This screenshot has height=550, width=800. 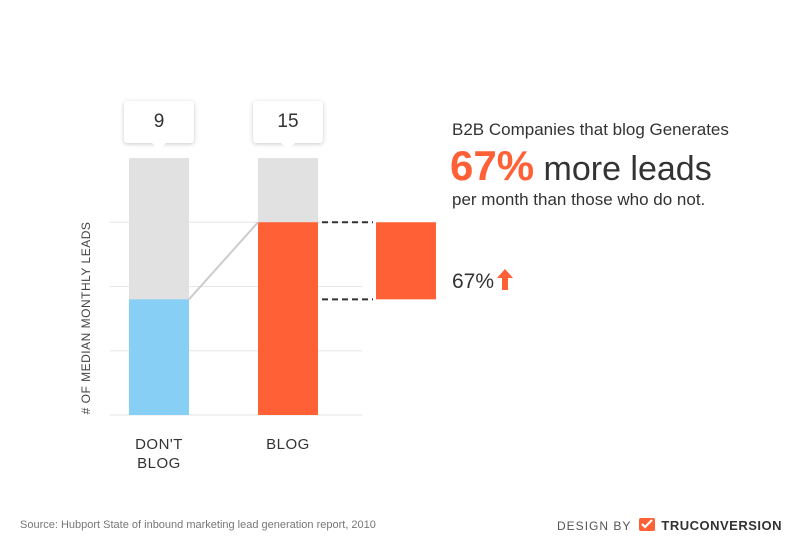 What do you see at coordinates (159, 444) in the screenshot?
I see `category-label-line: DON'T` at bounding box center [159, 444].